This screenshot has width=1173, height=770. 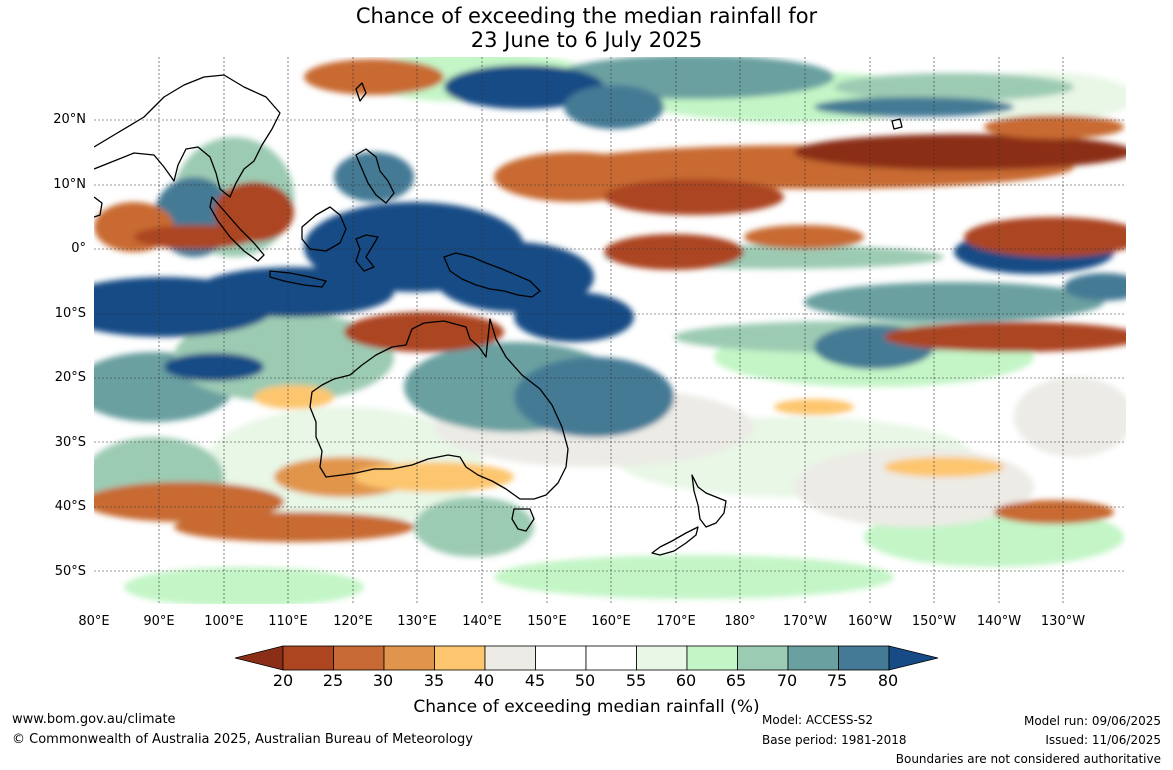 What do you see at coordinates (94, 621) in the screenshot?
I see `lon-label-80e: 80°E` at bounding box center [94, 621].